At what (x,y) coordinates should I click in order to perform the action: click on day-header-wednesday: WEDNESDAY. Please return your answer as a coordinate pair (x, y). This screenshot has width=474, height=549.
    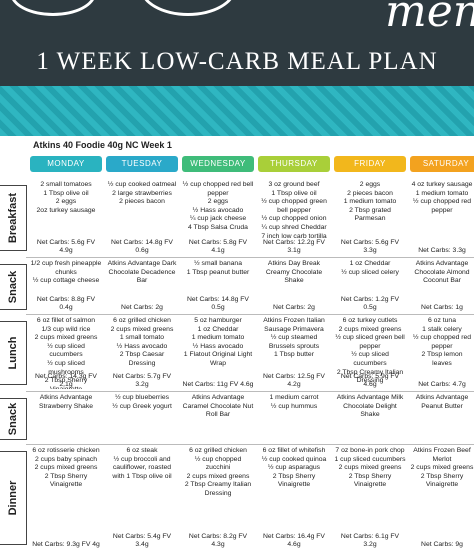
    Looking at the image, I should click on (218, 164).